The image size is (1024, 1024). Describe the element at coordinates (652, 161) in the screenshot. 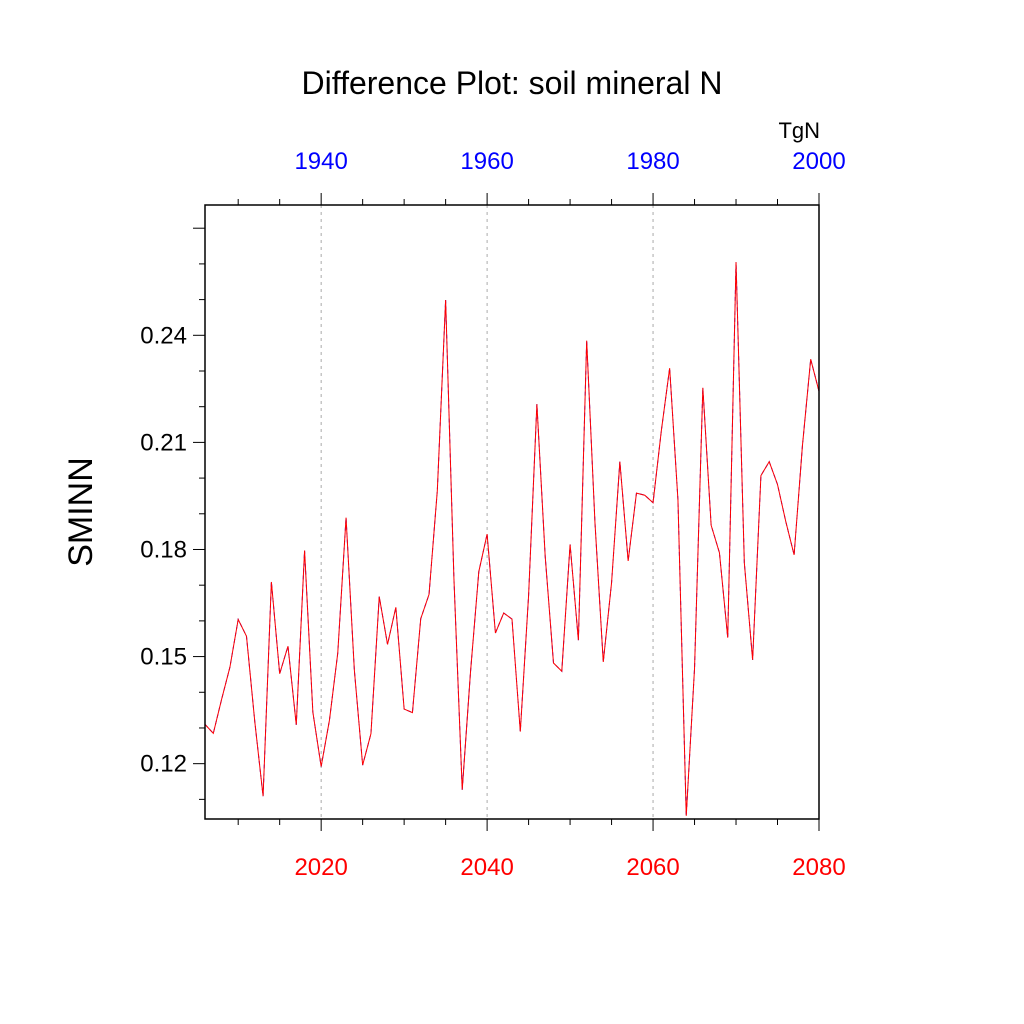

I see `top-tick-label-1980: 1980` at that location.